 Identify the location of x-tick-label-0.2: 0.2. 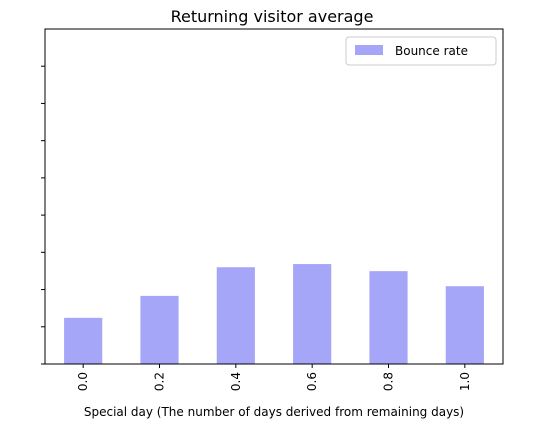
(160, 381).